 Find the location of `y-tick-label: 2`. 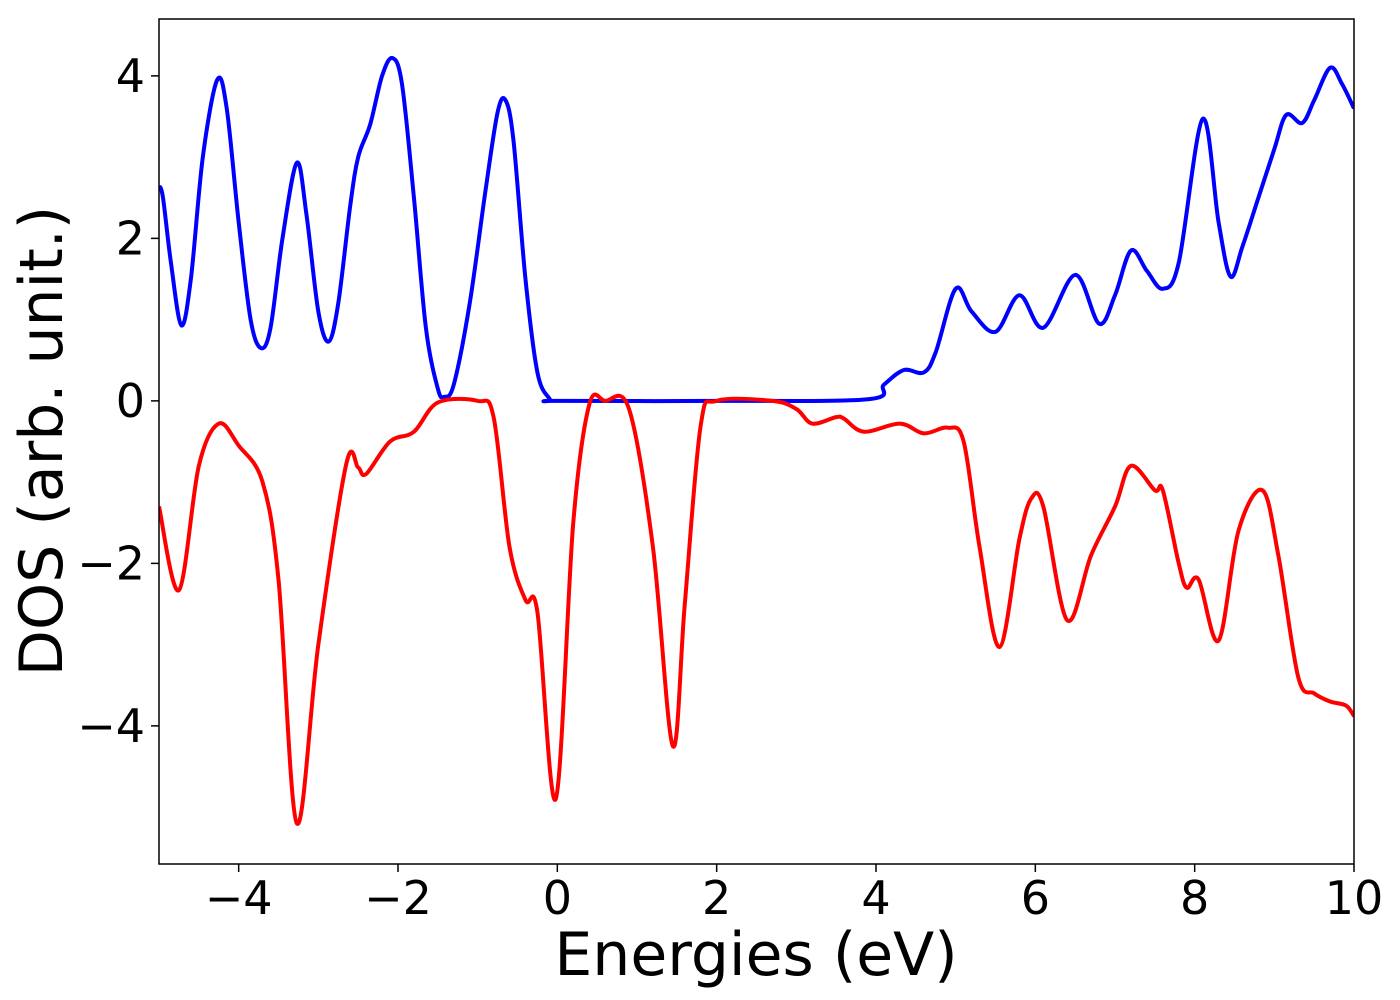

y-tick-label: 2 is located at coordinates (130, 238).